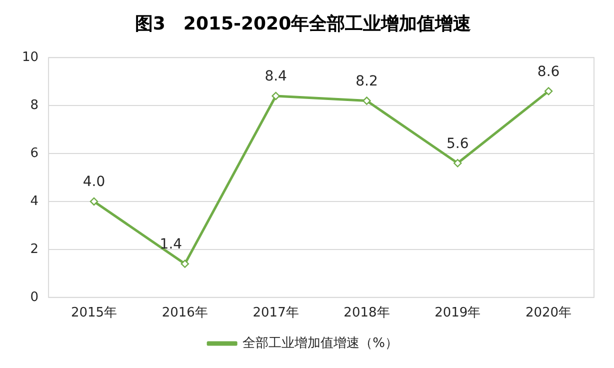 Image resolution: width=614 pixels, height=368 pixels. What do you see at coordinates (548, 72) in the screenshot?
I see `data-label: 8.6` at bounding box center [548, 72].